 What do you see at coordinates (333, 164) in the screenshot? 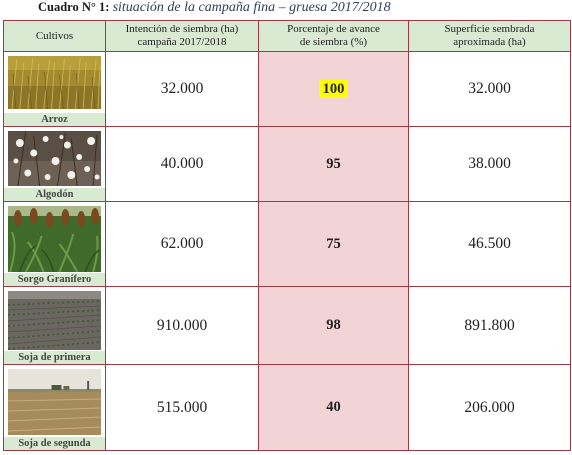
I see `progress-cell: 95` at bounding box center [333, 164].